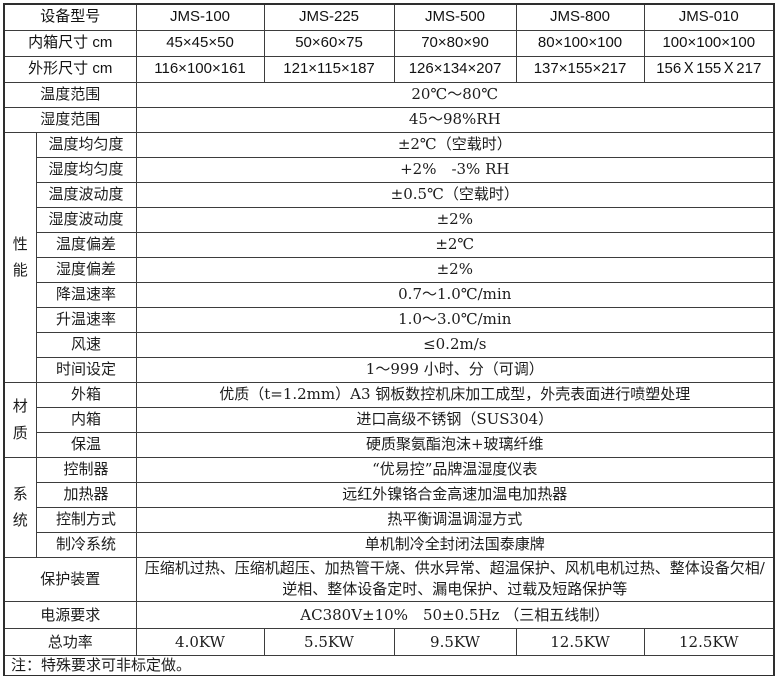 This screenshot has height=676, width=776. What do you see at coordinates (86, 319) in the screenshot?
I see `row-label: 升温速率` at bounding box center [86, 319].